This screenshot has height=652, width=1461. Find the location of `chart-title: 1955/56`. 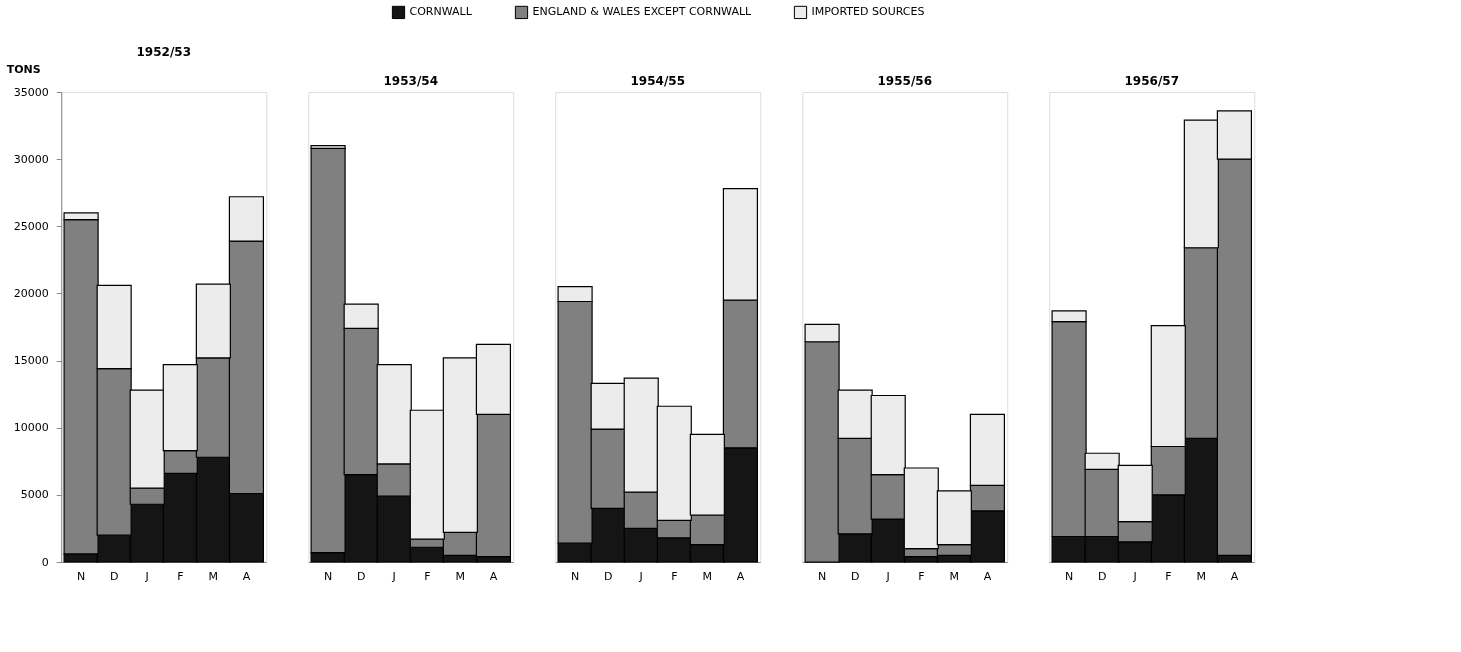

chart-title: 1955/56 is located at coordinates (904, 81).